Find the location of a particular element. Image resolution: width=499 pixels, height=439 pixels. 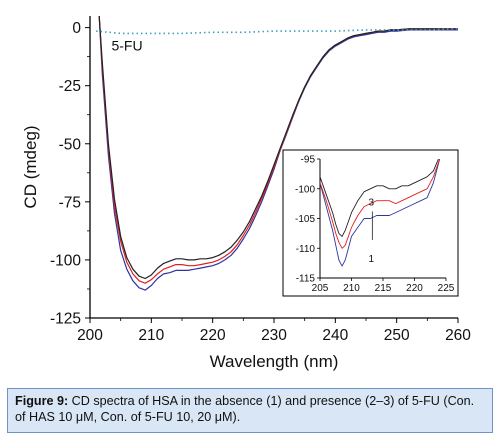

x-tick-label: 220 is located at coordinates (213, 335).